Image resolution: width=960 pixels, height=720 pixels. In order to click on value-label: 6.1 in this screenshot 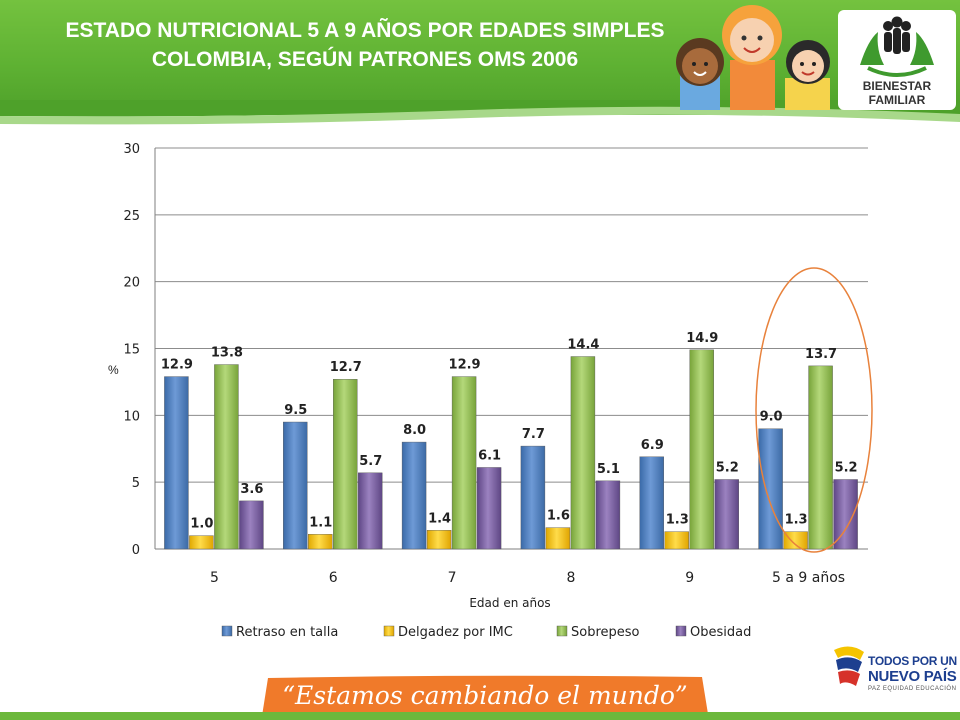, I will do `click(489, 455)`.